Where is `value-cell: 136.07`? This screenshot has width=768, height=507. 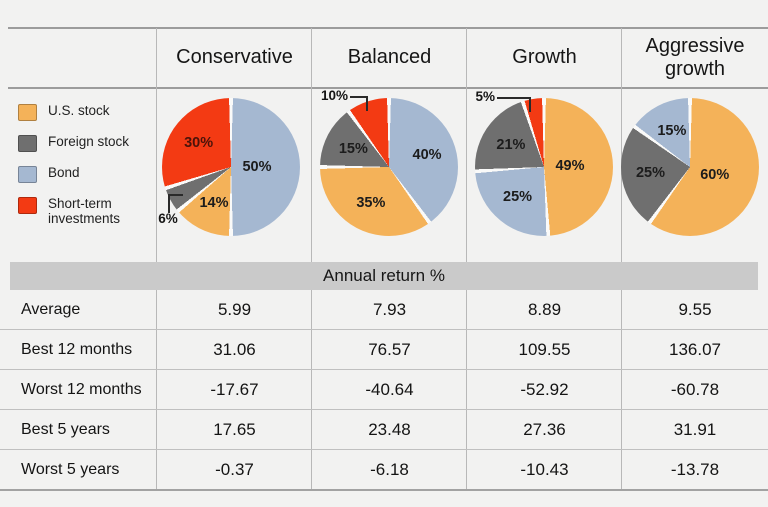
value-cell: 136.07 is located at coordinates (695, 349).